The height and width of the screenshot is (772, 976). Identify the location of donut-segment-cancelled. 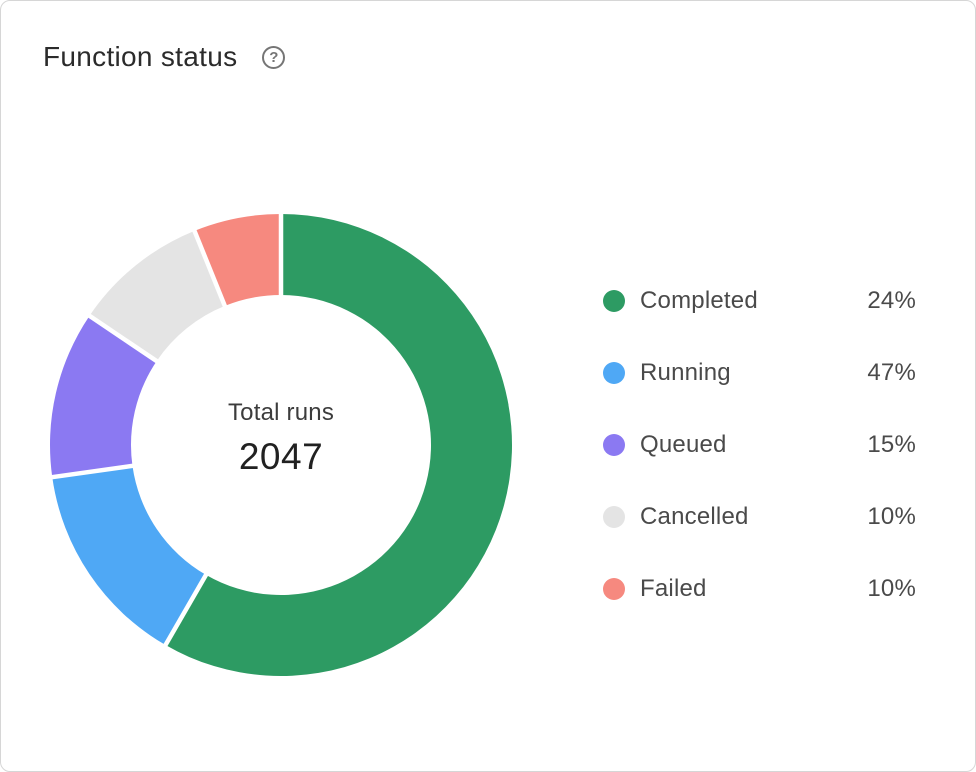
(157, 296).